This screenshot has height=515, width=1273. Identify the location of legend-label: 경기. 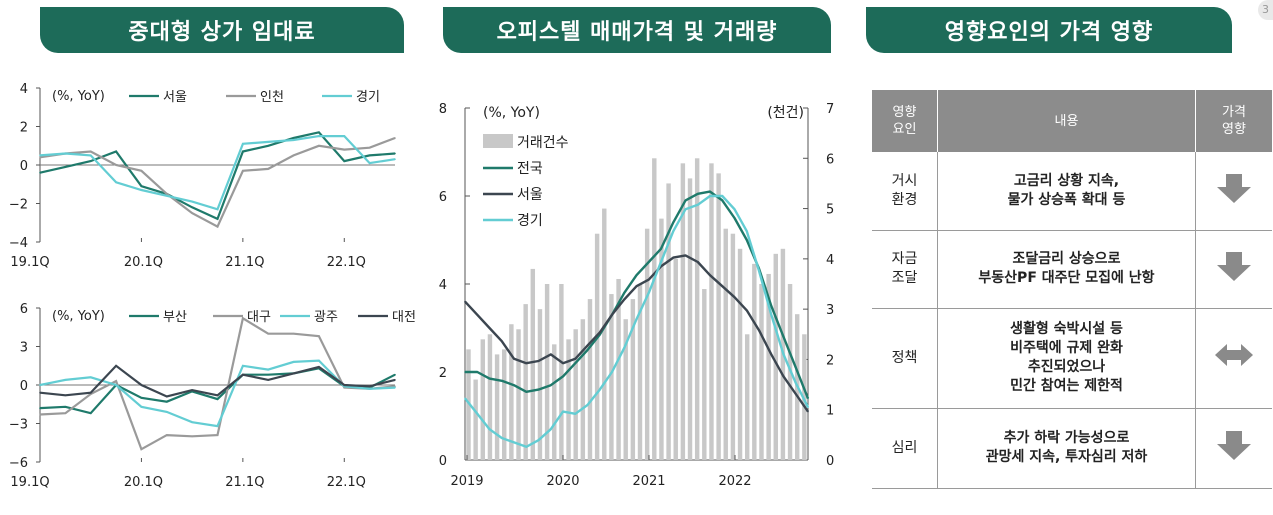
(368, 97).